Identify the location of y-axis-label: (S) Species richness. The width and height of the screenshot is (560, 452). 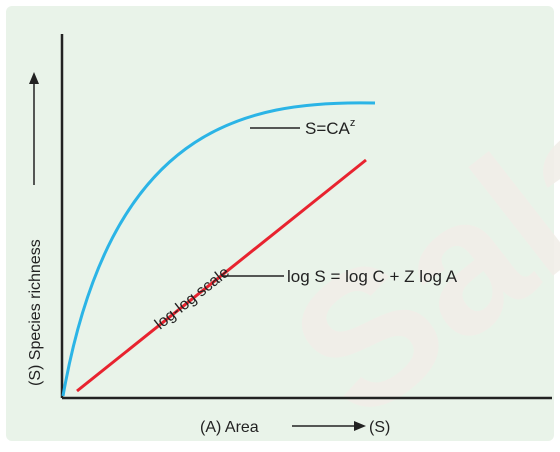
(35, 312).